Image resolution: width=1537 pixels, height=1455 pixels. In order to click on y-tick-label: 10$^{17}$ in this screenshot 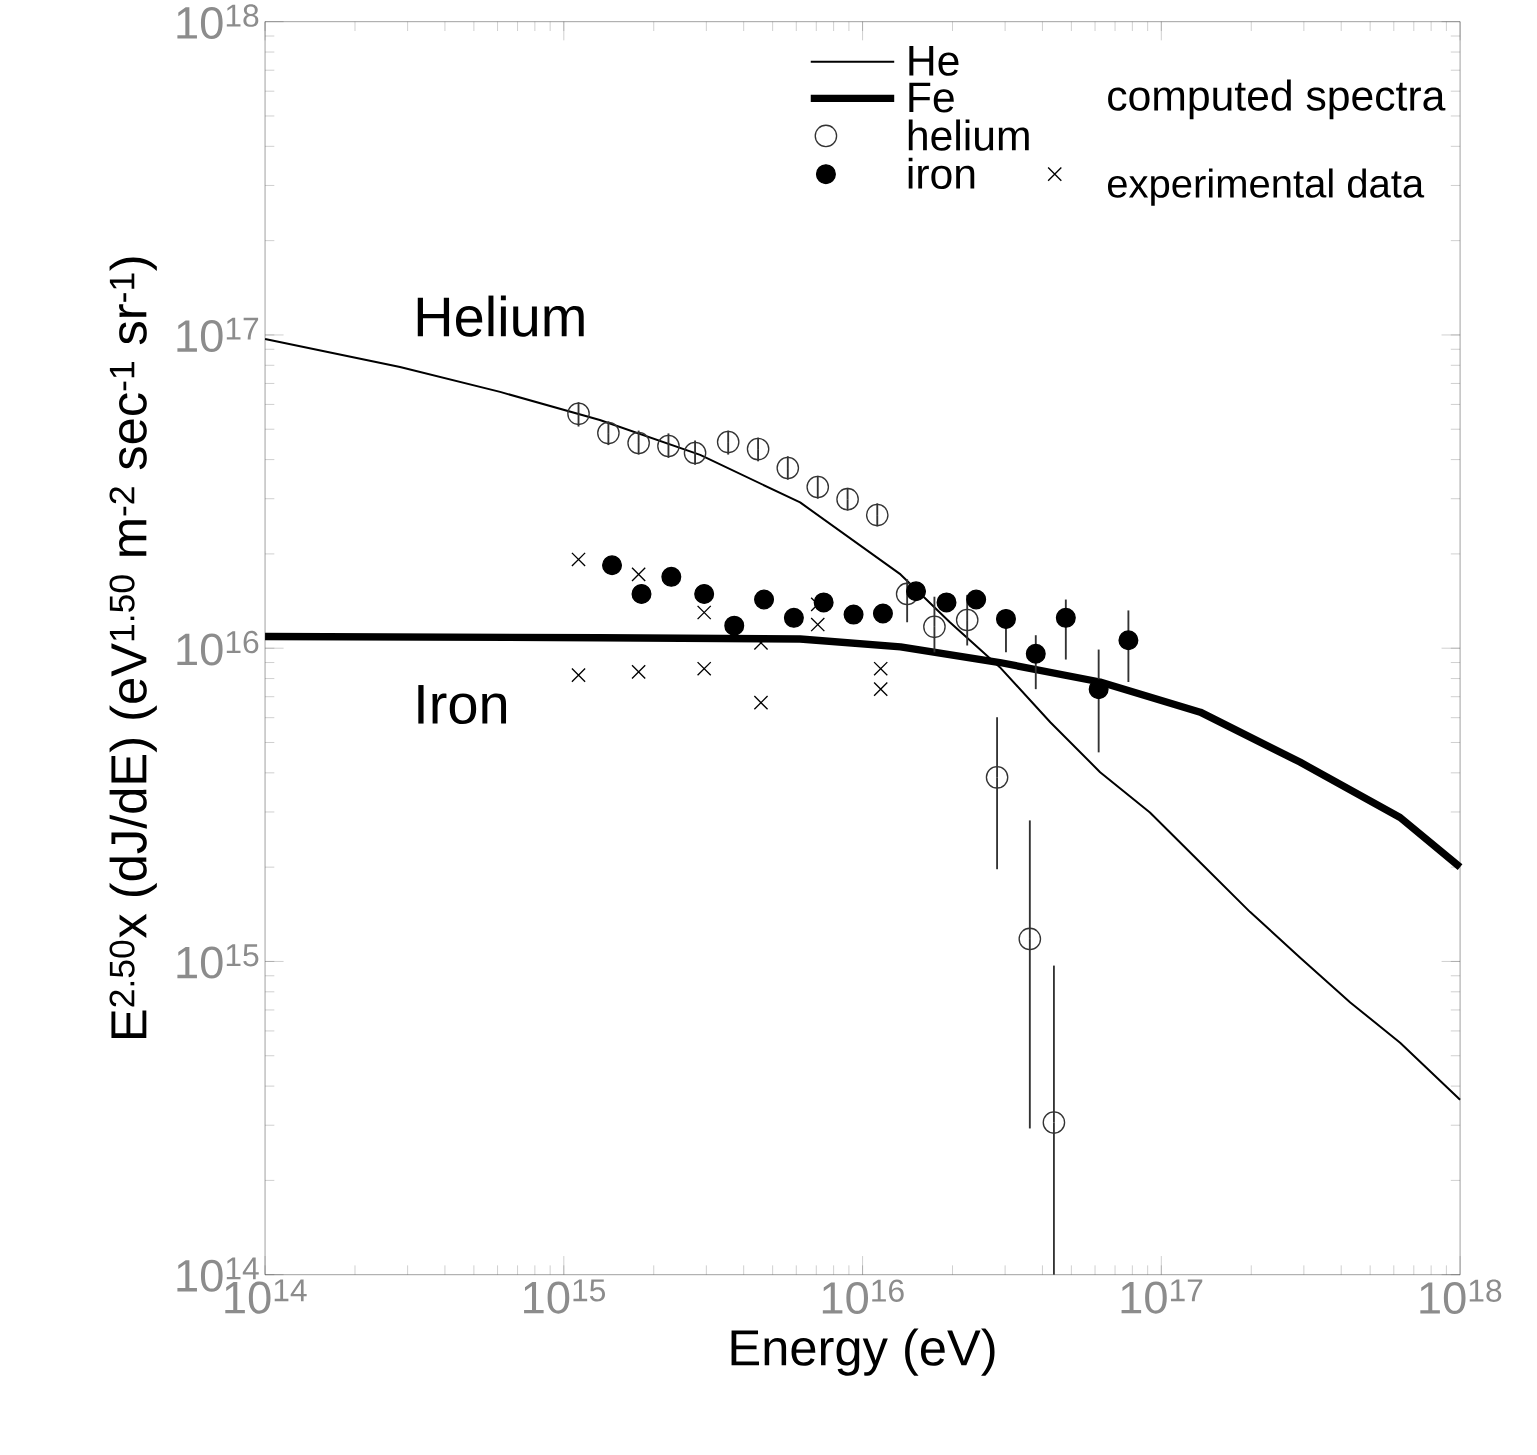, I will do `click(218, 335)`.